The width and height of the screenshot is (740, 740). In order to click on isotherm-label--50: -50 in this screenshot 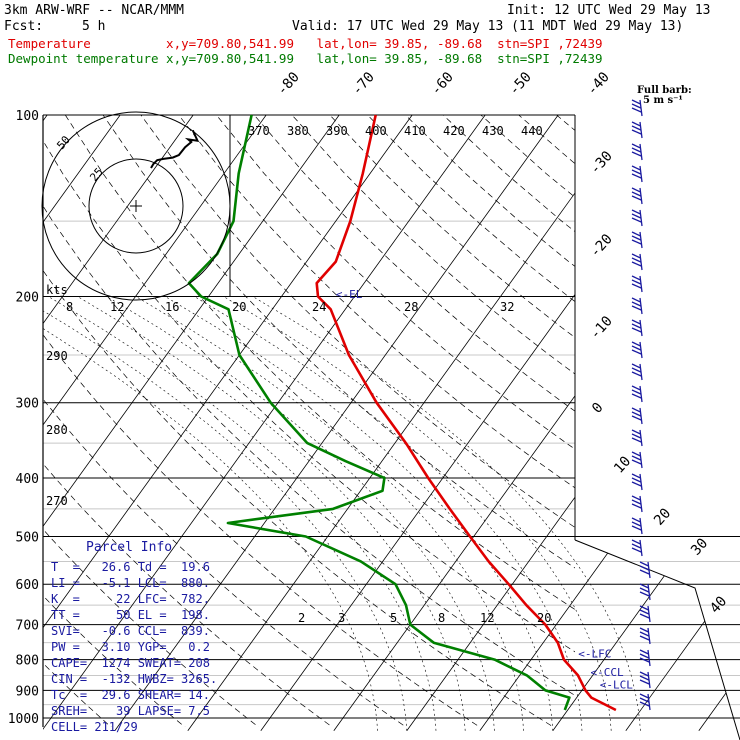, I will do `click(520, 84)`.